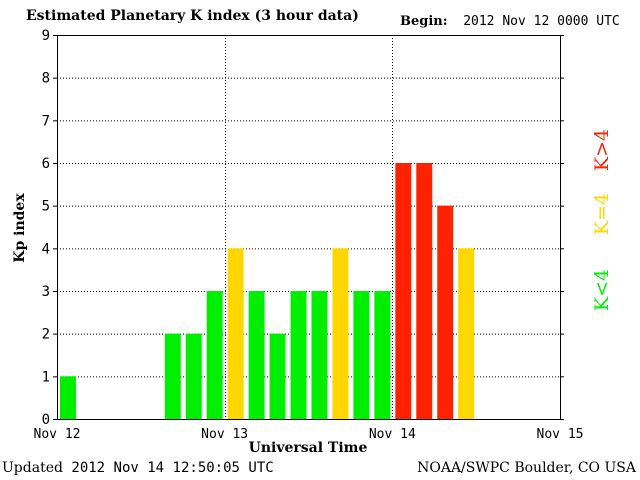 The image size is (640, 480). I want to click on y-tick-label: 8, so click(46, 79).